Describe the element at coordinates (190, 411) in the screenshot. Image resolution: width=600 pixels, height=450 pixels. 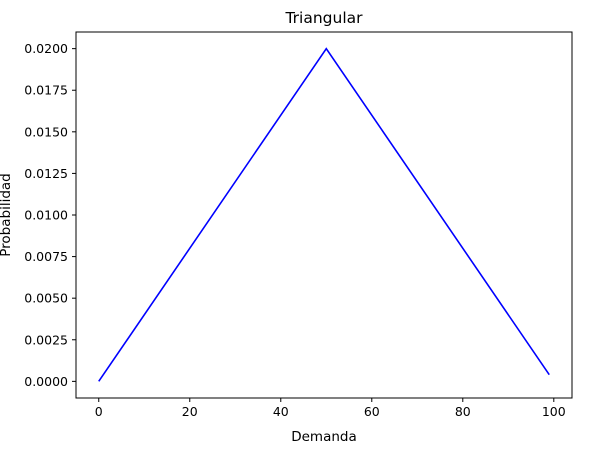
I see `x-tick-label: 20` at that location.